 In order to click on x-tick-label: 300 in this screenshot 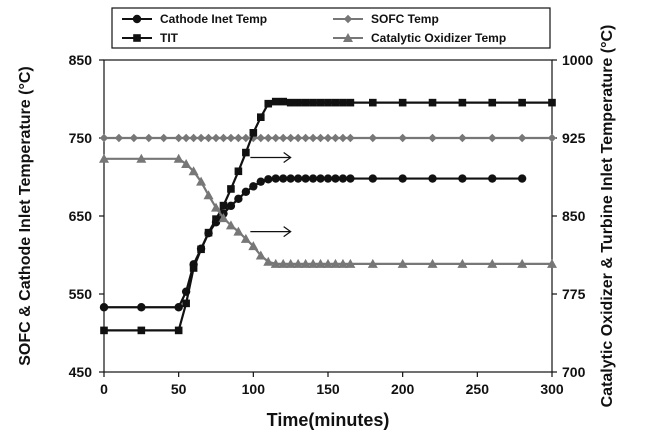, I will do `click(552, 389)`.